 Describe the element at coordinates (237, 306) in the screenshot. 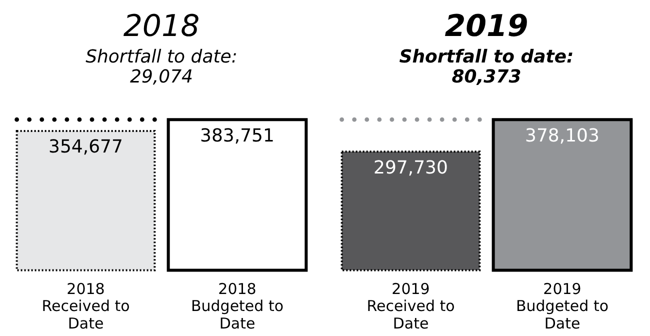

I see `x-tick-label: 2018 Budgeted to Date` at that location.